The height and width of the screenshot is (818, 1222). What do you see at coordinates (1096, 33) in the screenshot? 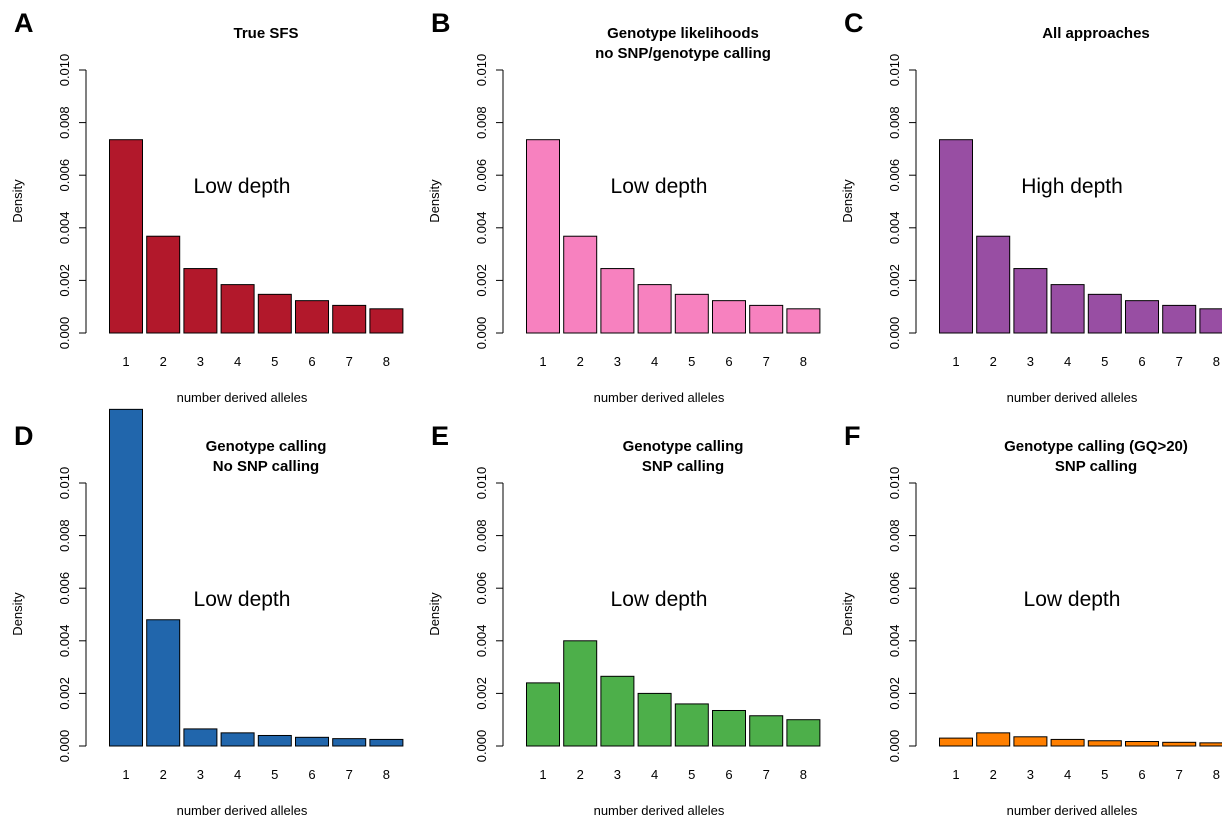
I see `chart-title-line: All approaches` at bounding box center [1096, 33].